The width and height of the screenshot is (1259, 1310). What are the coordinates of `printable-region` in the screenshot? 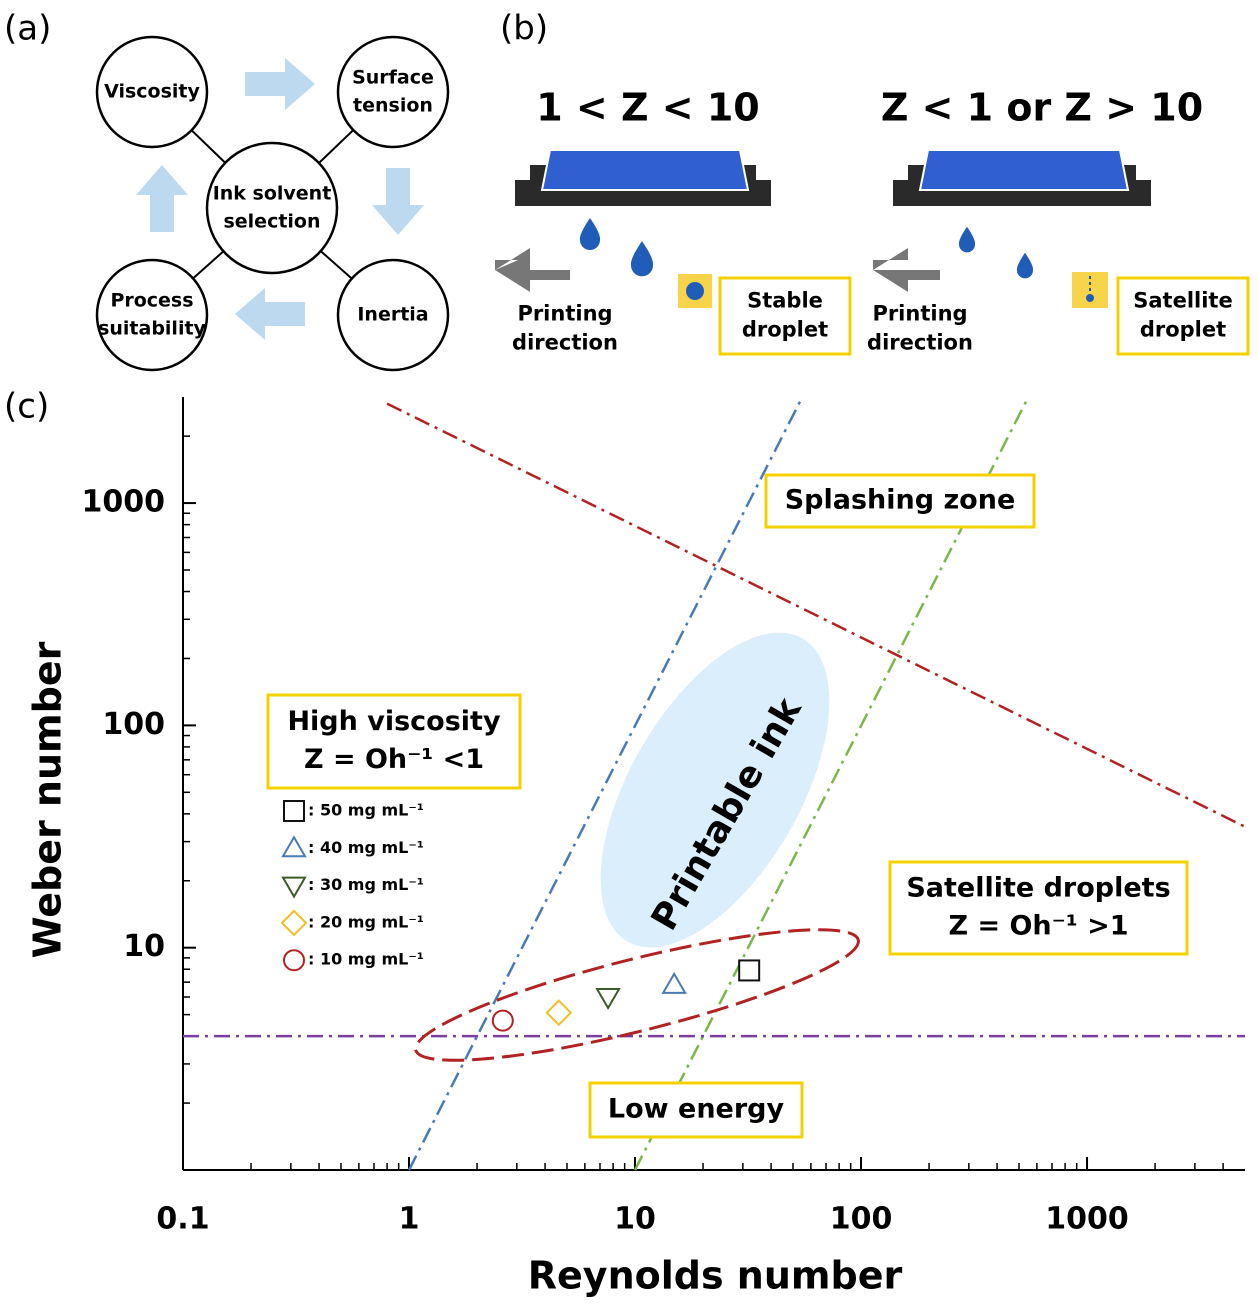 It's located at (715, 790).